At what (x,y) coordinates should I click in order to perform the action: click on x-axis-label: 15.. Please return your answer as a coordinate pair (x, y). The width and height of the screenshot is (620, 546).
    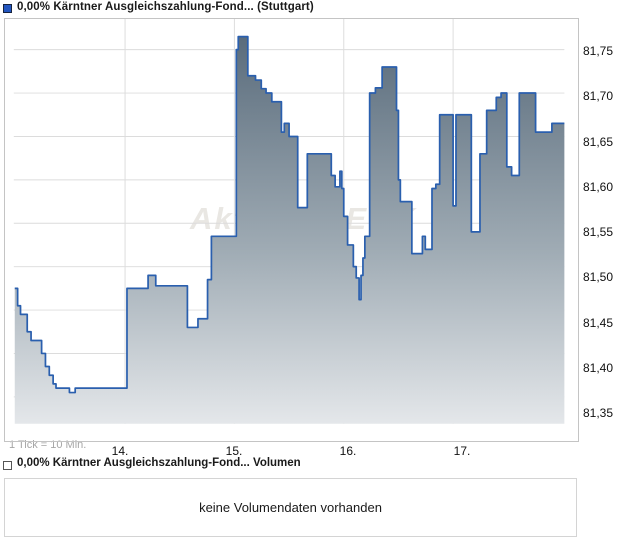
    Looking at the image, I should click on (234, 451).